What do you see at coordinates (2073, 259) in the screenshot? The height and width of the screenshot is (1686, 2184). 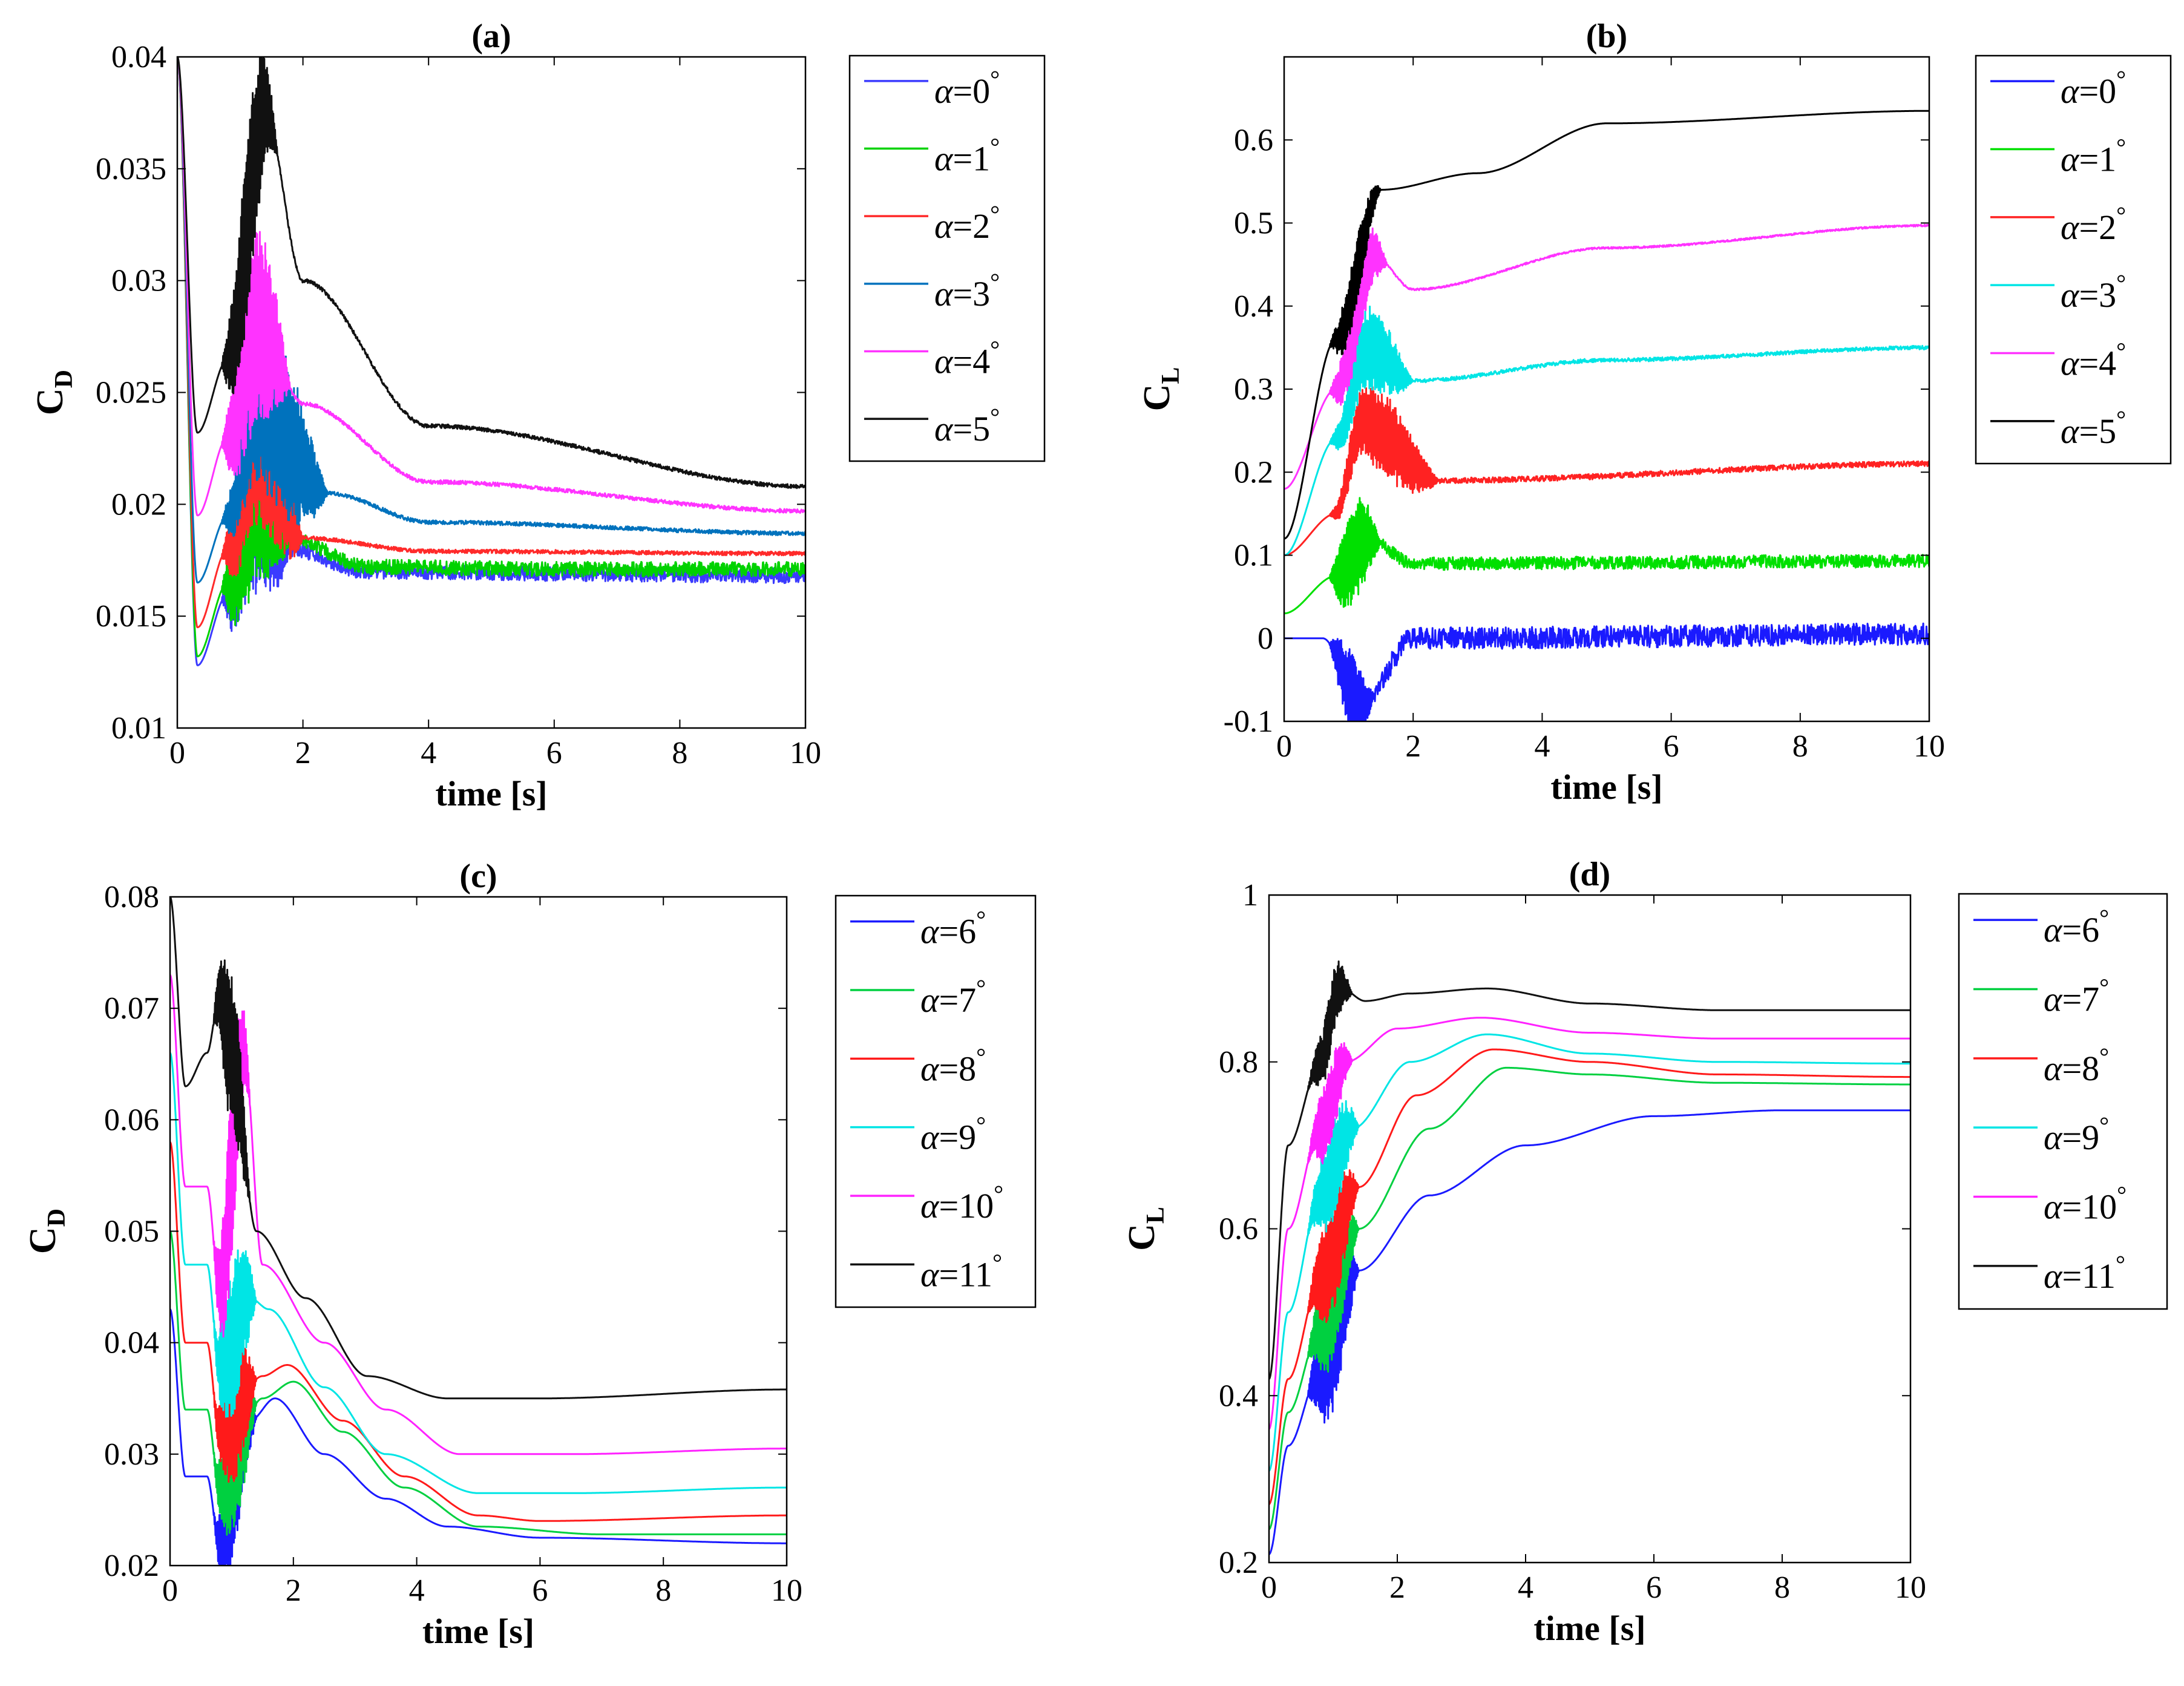 I see `legend-box-b` at bounding box center [2073, 259].